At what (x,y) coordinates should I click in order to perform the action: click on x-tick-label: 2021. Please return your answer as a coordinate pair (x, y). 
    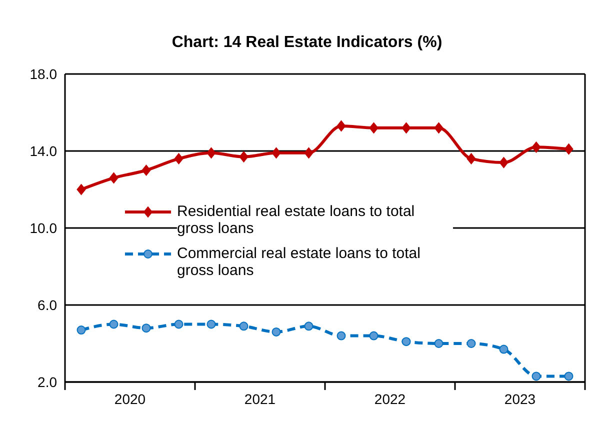
    Looking at the image, I should click on (260, 399).